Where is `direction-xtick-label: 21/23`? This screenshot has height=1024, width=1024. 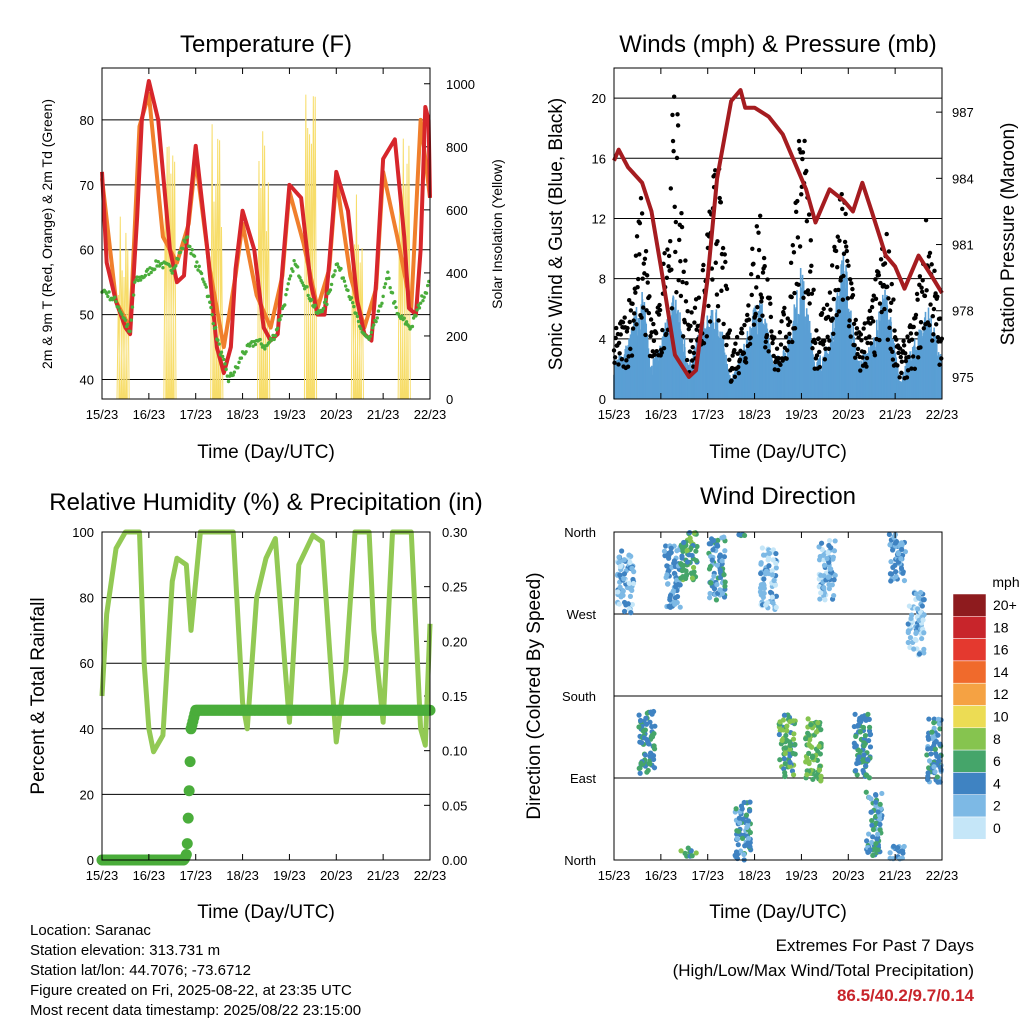 direction-xtick-label: 21/23 is located at coordinates (895, 875).